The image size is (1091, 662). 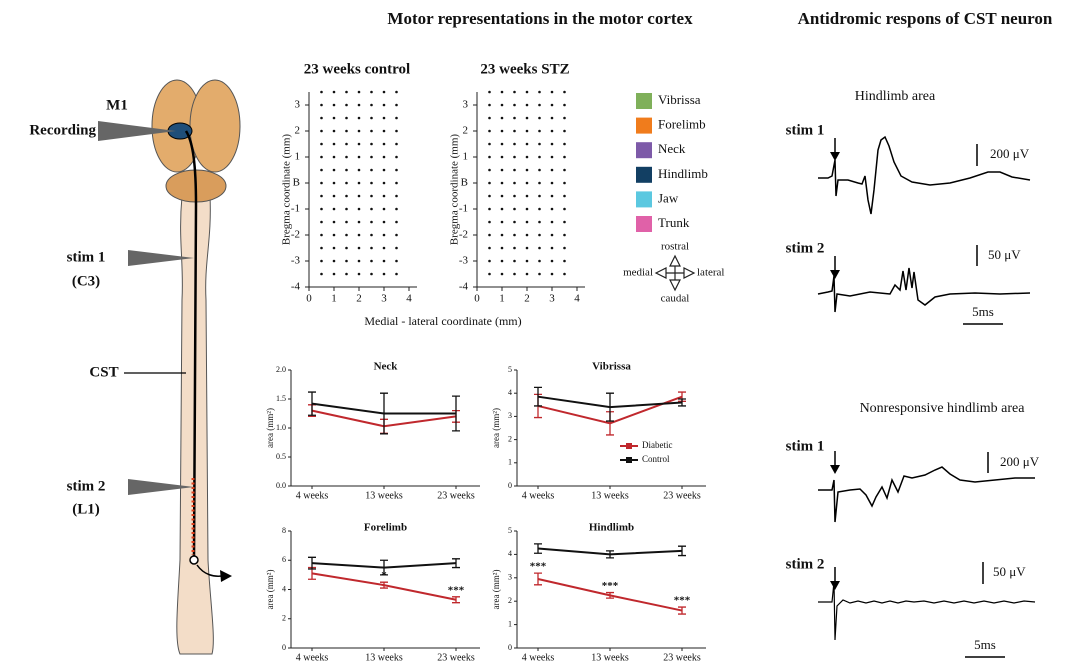 I want to click on legend-swatch, so click(x=629, y=460).